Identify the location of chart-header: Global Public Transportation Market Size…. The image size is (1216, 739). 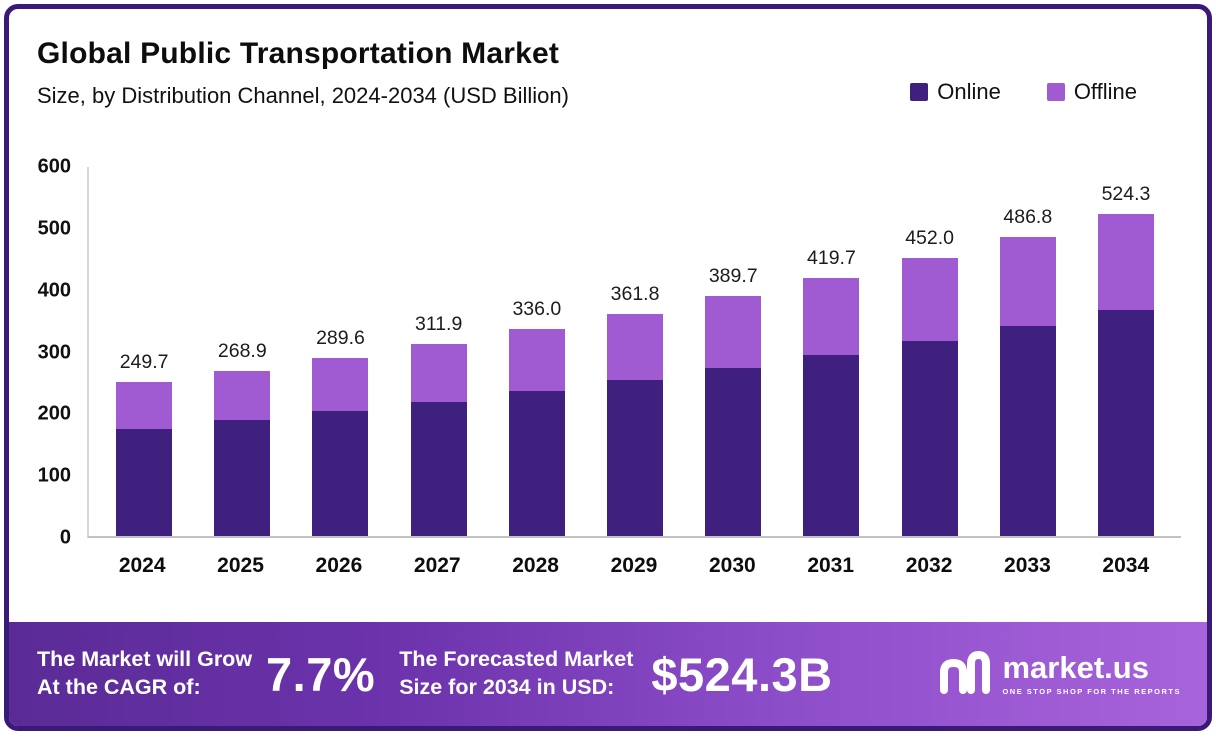
(608, 59).